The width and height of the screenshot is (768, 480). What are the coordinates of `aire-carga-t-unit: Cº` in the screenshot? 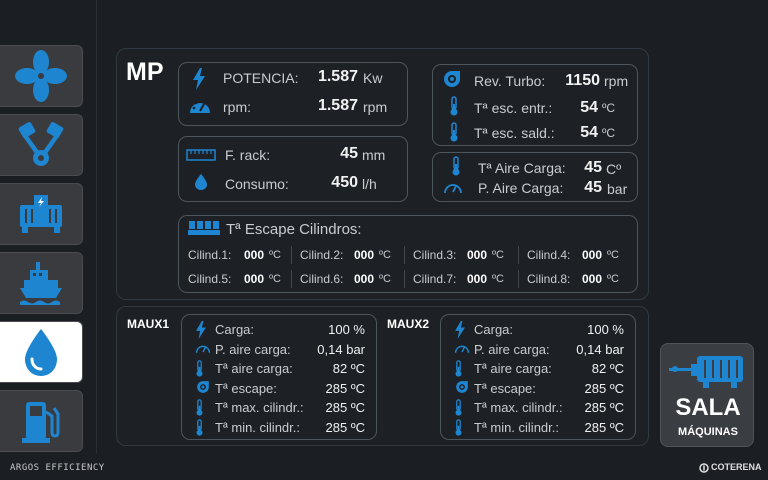 It's located at (614, 169).